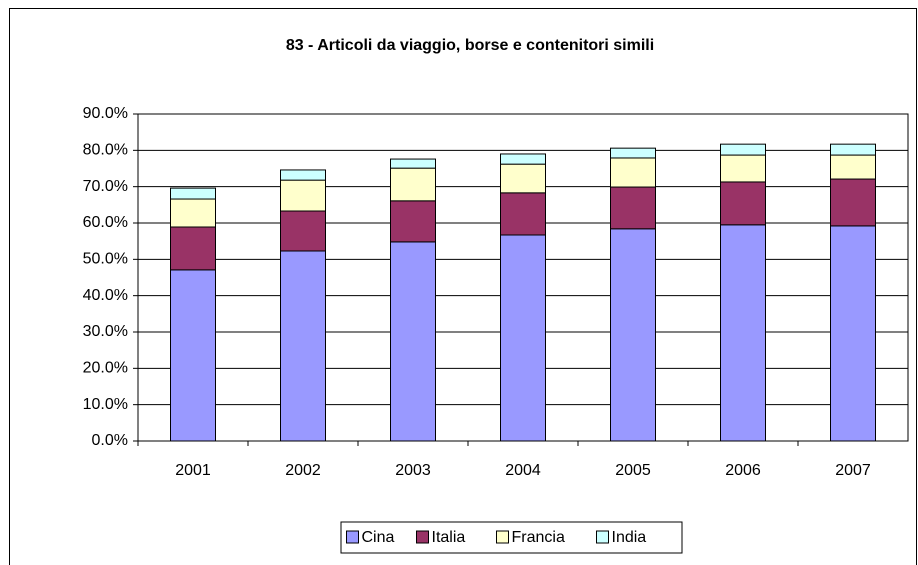  Describe the element at coordinates (105, 404) in the screenshot. I see `y-tick-label: 10.0%` at that location.